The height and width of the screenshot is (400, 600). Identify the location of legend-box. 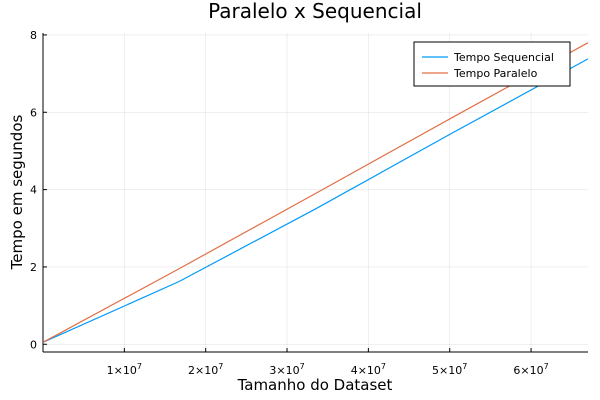
(492, 64).